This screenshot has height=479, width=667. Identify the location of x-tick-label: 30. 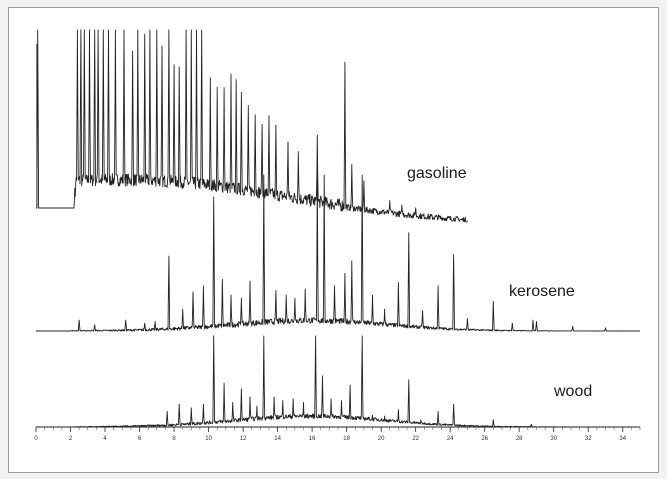
(553, 439).